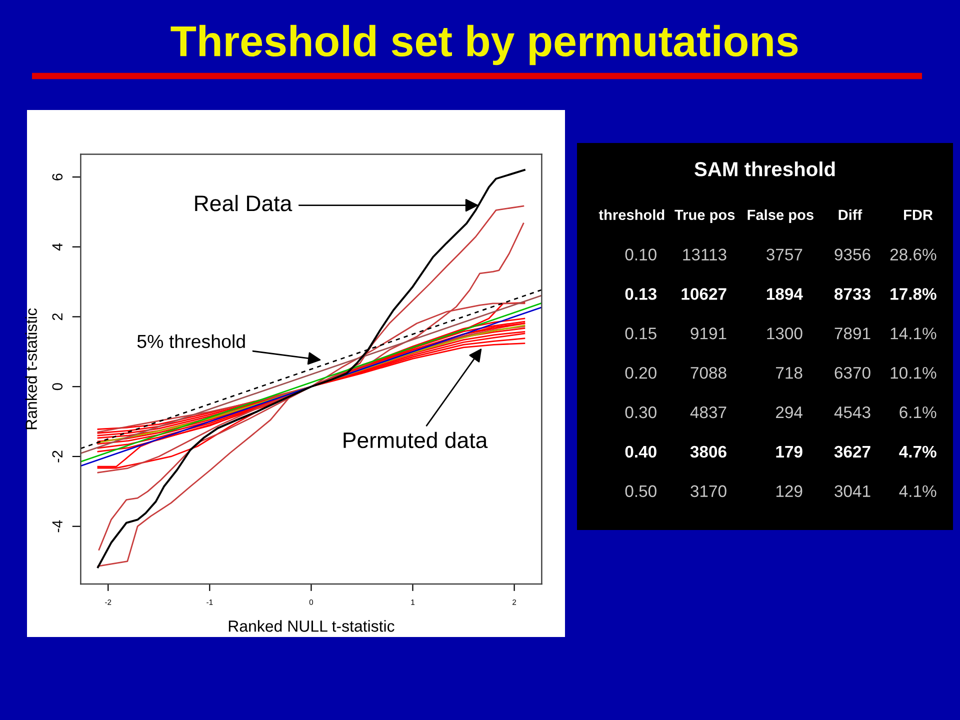 Image resolution: width=960 pixels, height=720 pixels. Describe the element at coordinates (311, 626) in the screenshot. I see `x-axis-title: Ranked NULL t-statistic` at that location.